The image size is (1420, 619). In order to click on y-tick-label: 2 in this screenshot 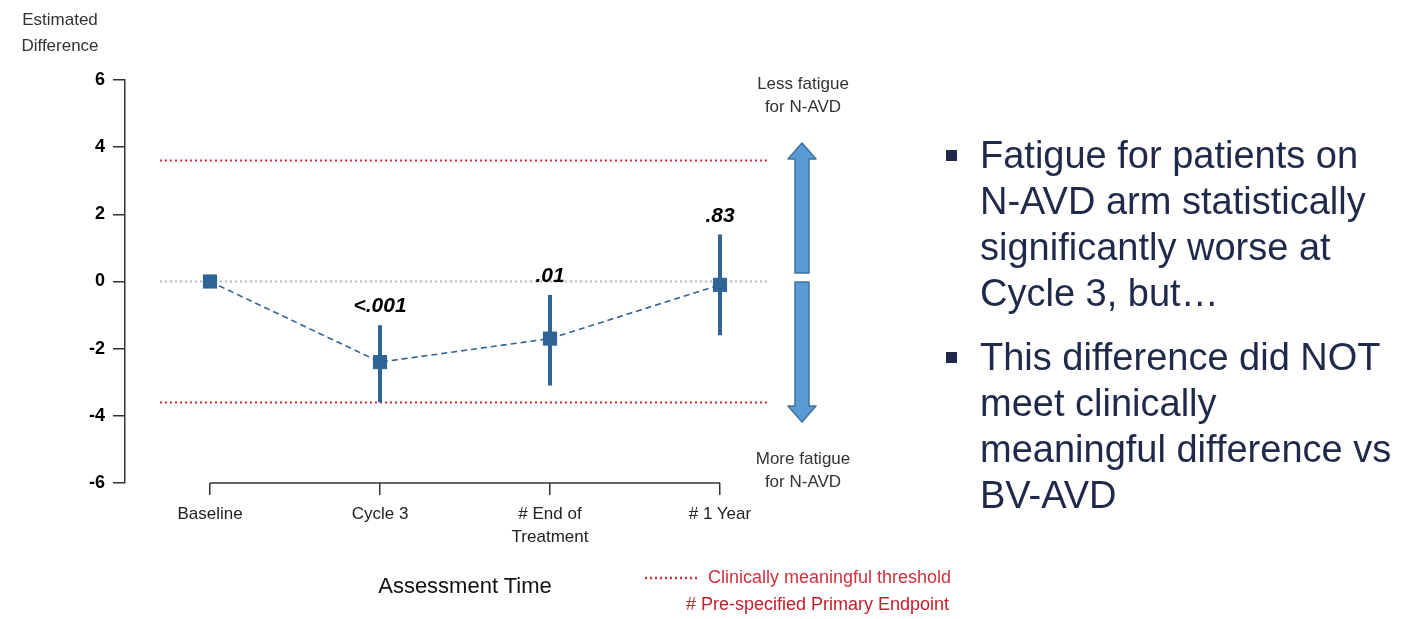, I will do `click(99, 213)`.